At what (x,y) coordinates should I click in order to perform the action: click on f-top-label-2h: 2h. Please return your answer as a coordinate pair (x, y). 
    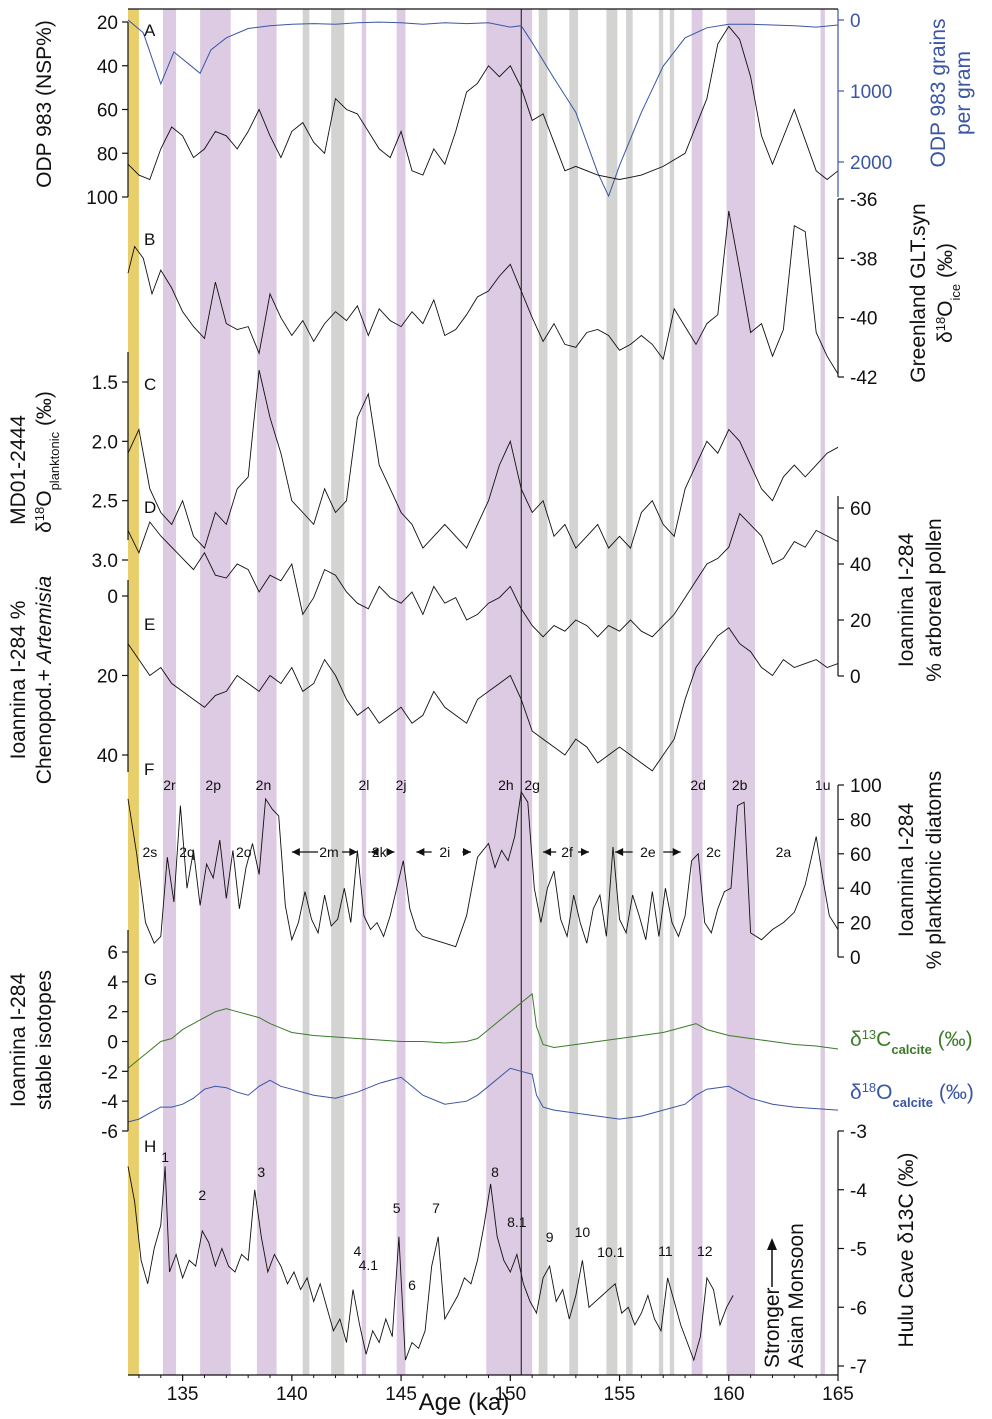
    Looking at the image, I should click on (506, 785).